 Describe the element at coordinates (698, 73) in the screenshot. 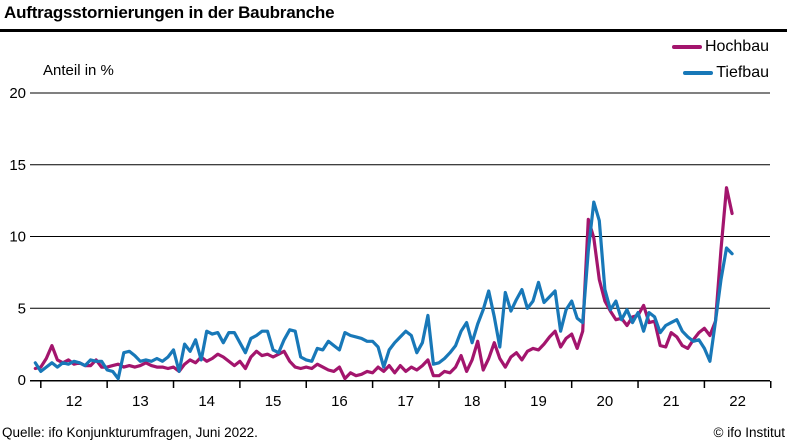

I see `tiefbau-line-swatch` at that location.